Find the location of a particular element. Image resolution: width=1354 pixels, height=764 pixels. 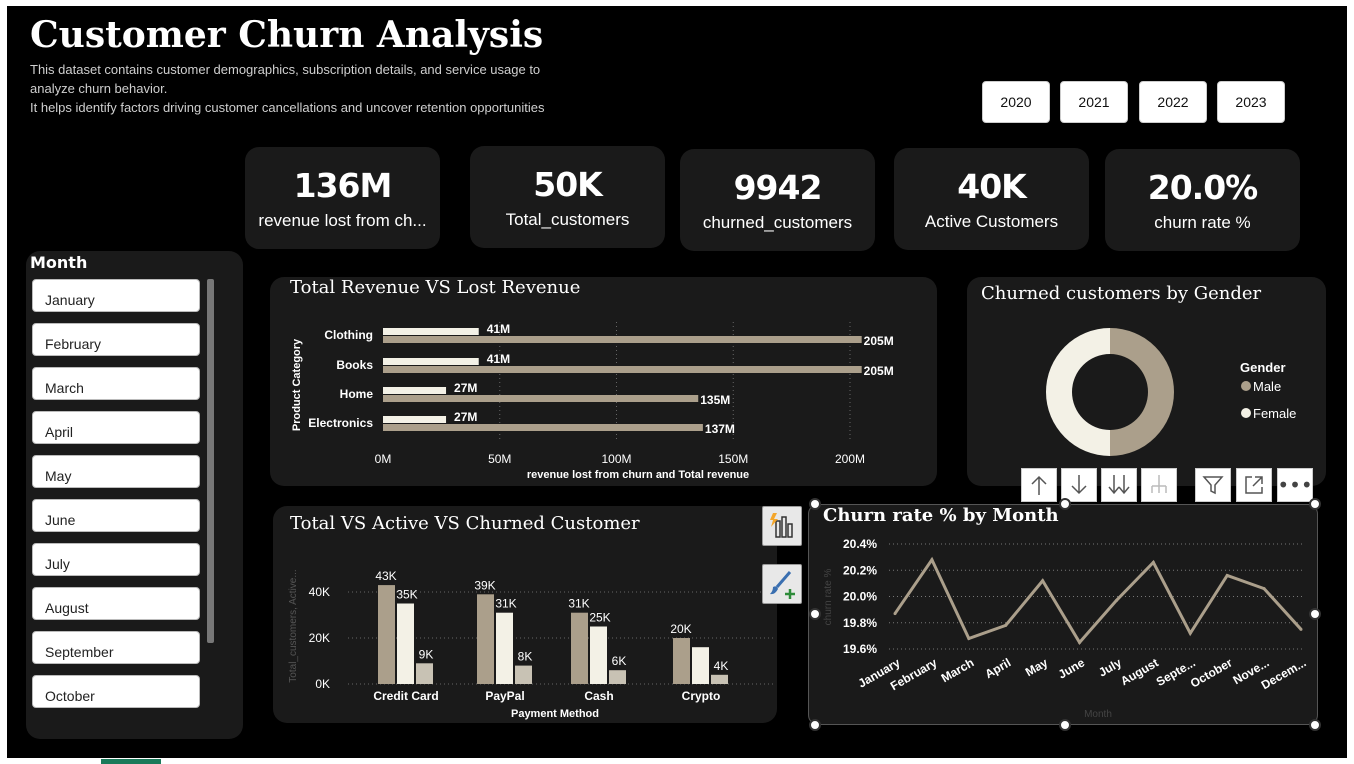

drill-up-button is located at coordinates (1039, 485).